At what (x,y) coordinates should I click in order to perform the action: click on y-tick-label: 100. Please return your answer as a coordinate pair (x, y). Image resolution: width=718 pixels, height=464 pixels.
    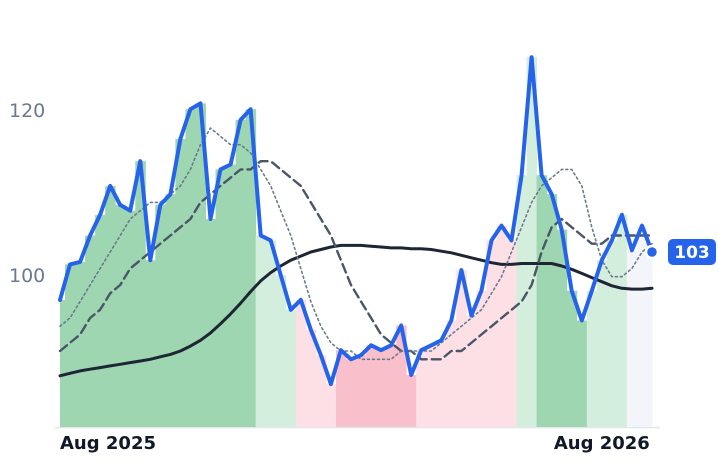
    Looking at the image, I should click on (27, 276).